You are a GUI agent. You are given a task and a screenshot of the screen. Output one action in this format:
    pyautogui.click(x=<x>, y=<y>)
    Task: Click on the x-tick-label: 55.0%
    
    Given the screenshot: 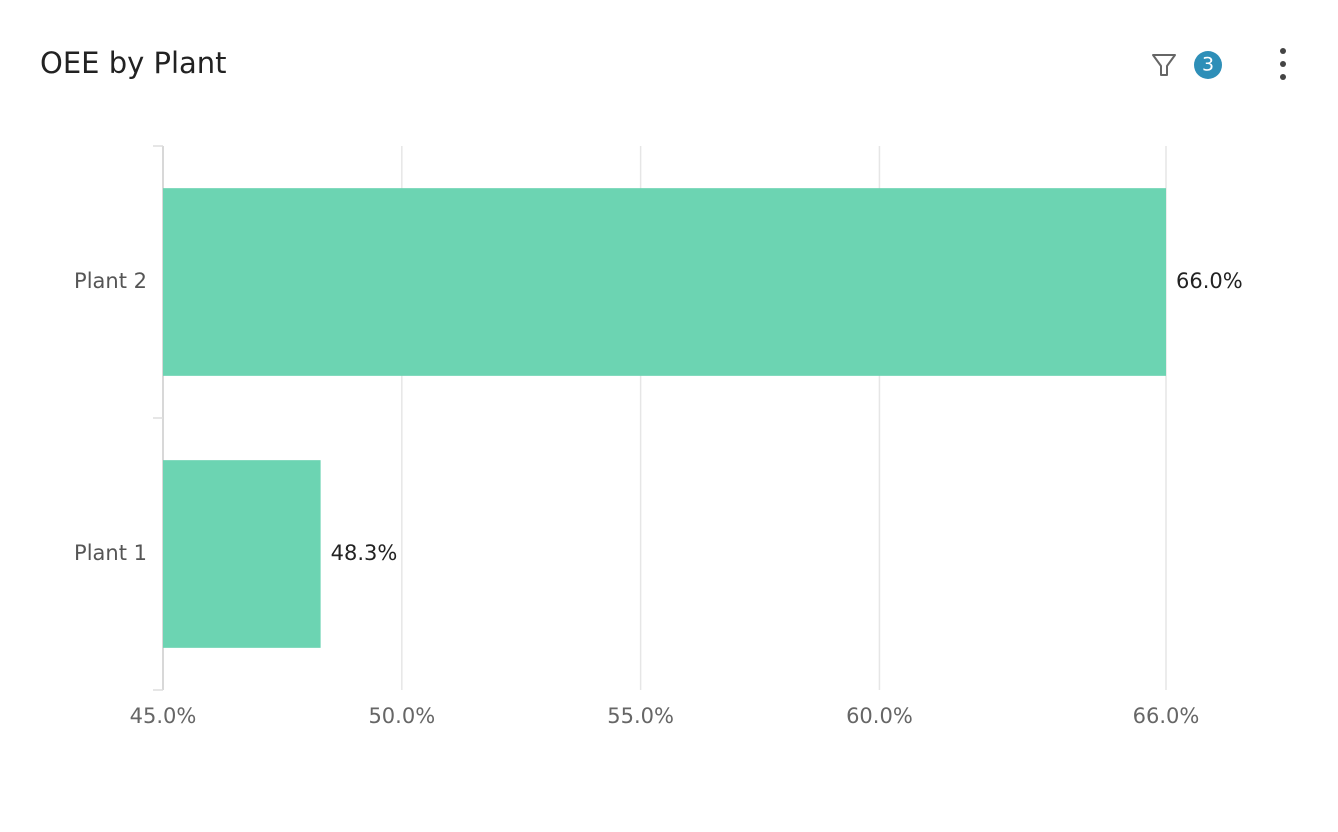 What is the action you would take?
    pyautogui.click(x=640, y=716)
    